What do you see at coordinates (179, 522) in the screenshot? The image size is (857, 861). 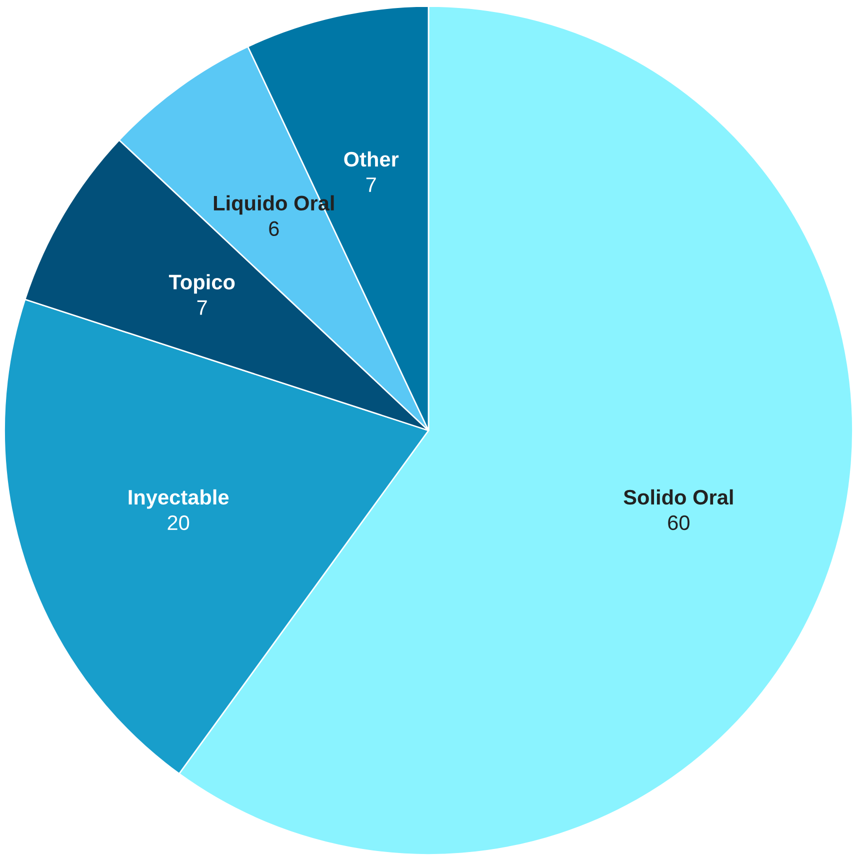 I see `data-label: 20` at bounding box center [179, 522].